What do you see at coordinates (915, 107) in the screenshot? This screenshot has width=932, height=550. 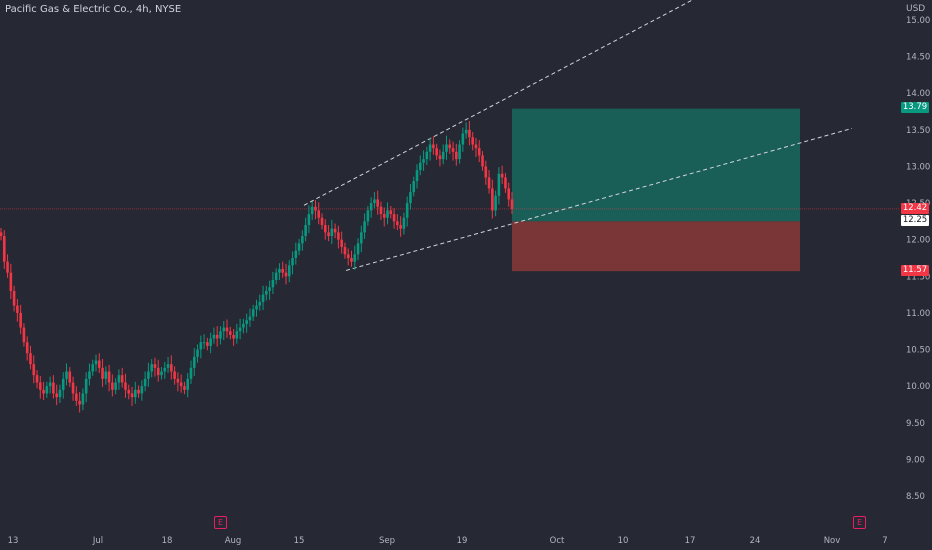 I see `take-profit-price-tag: 13.79` at bounding box center [915, 107].